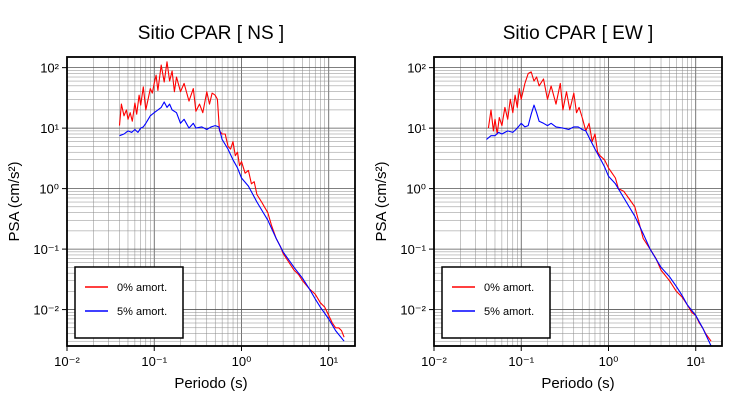 The image size is (730, 400). Describe the element at coordinates (578, 33) in the screenshot. I see `chart-title: Sitio CPAR [ EW ]` at that location.